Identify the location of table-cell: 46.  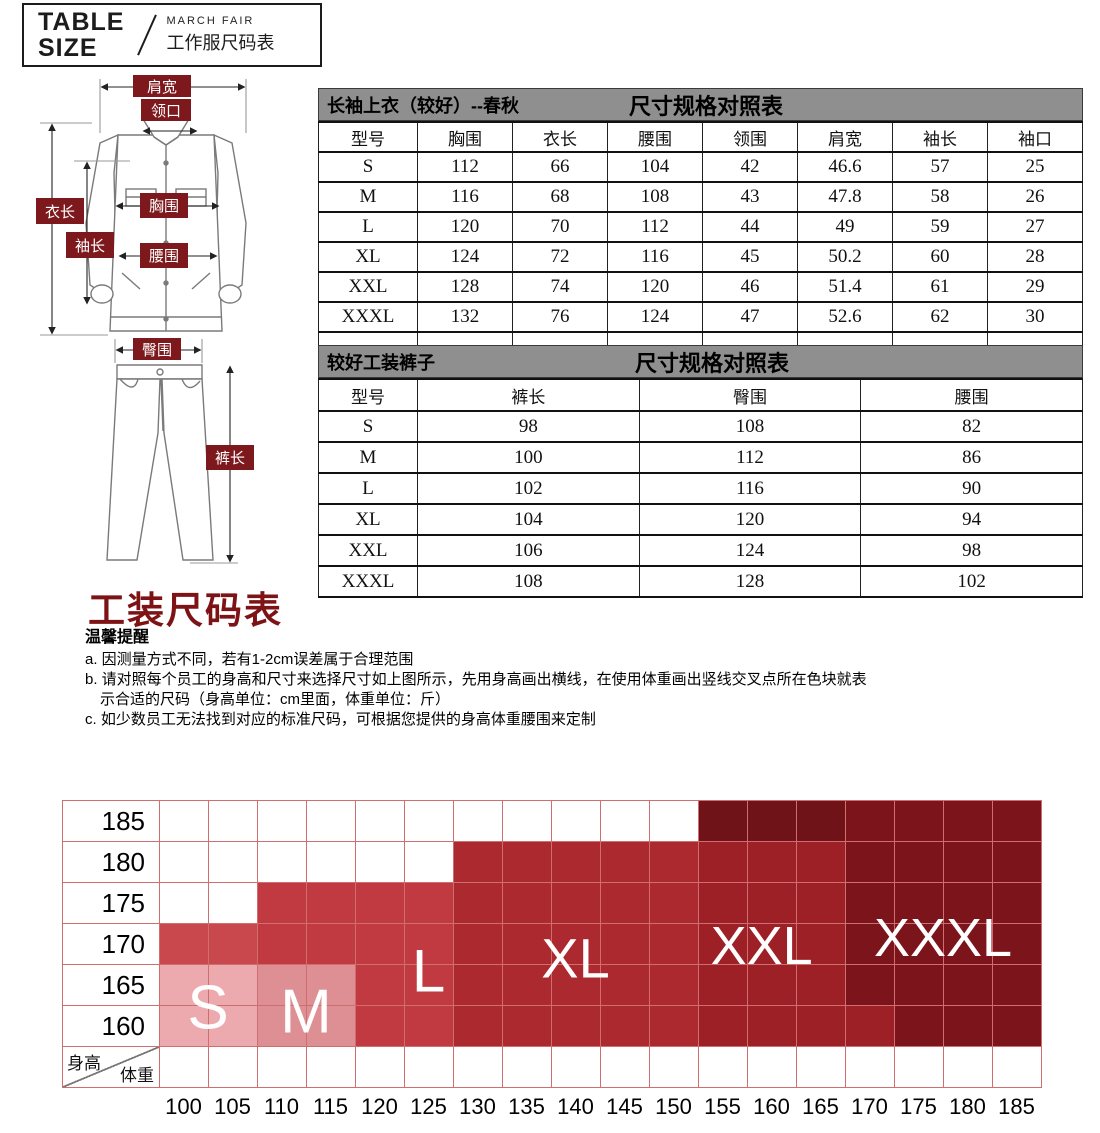
(750, 287).